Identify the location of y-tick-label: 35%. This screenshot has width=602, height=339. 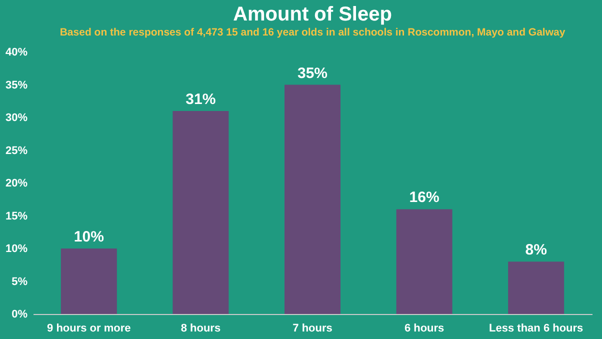
(16, 85).